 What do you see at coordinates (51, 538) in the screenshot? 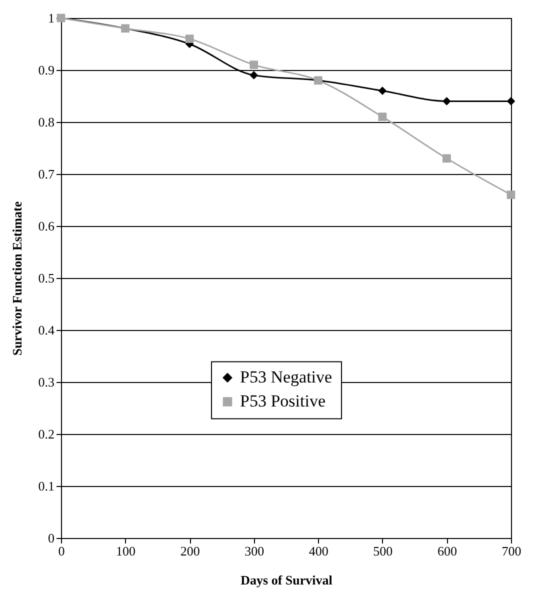
I see `y-tick-label: 0` at bounding box center [51, 538].